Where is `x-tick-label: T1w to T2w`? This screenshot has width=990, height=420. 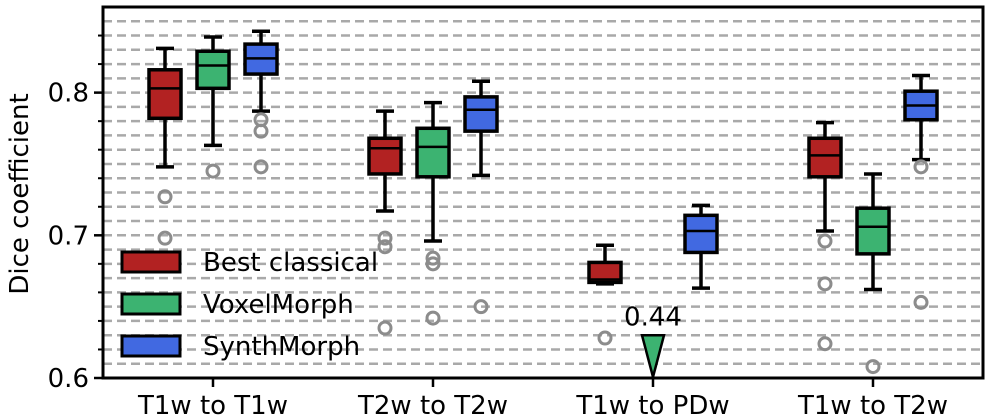
x-tick-label: T1w to T2w is located at coordinates (872, 405).